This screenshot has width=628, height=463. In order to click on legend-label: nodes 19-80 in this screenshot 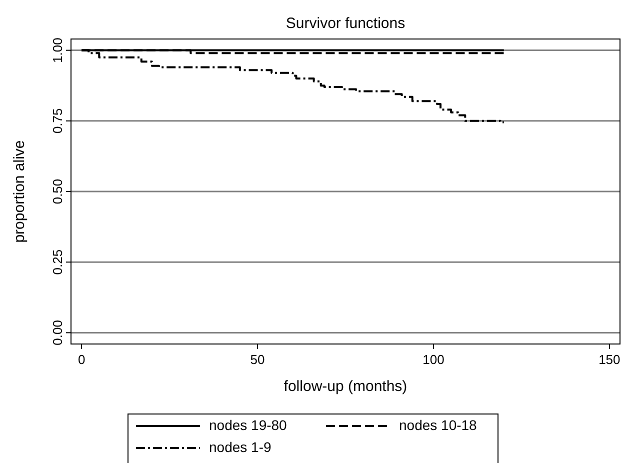, I will do `click(248, 425)`.